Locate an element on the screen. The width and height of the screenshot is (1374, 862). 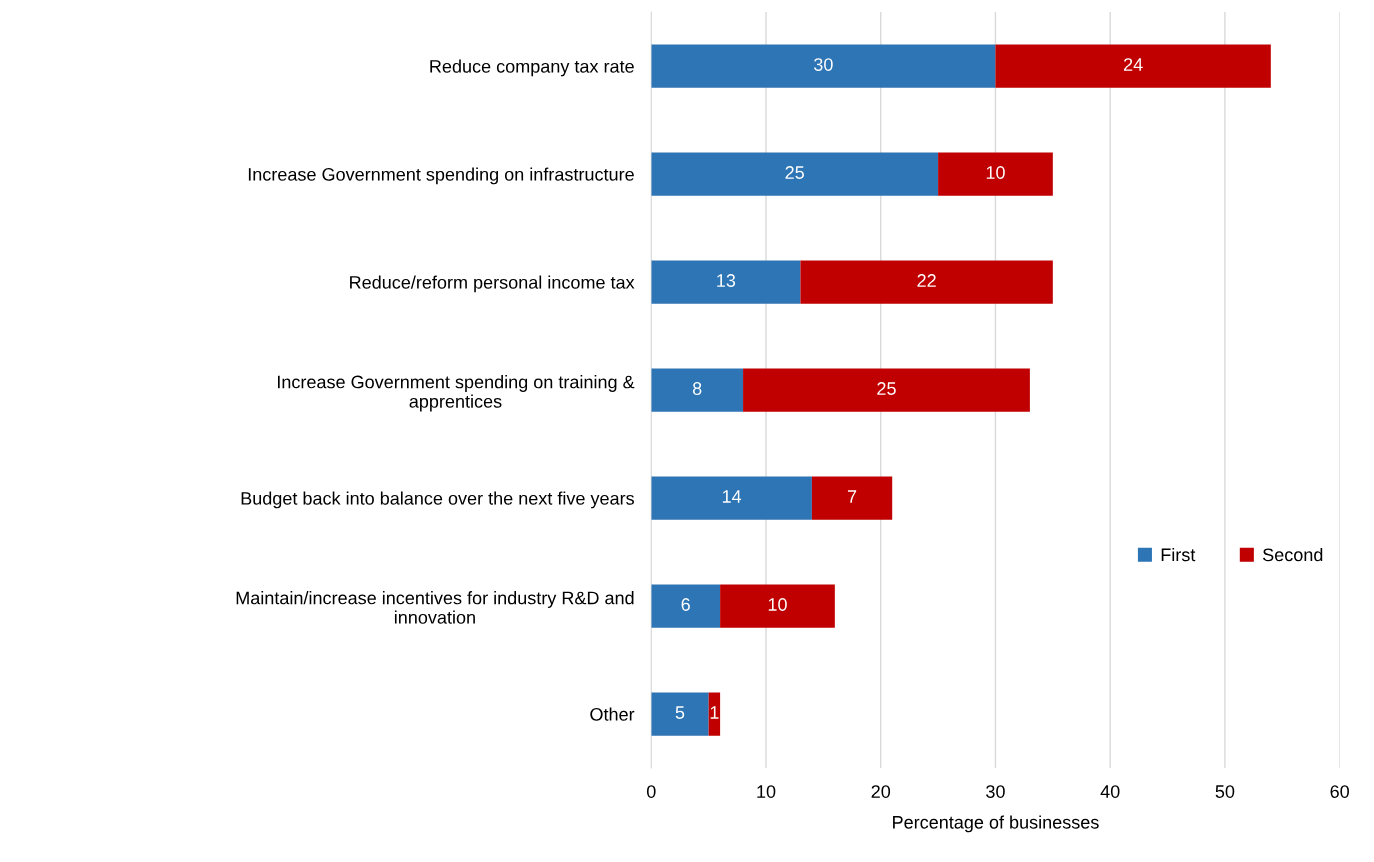
legend-label: First is located at coordinates (1178, 554).